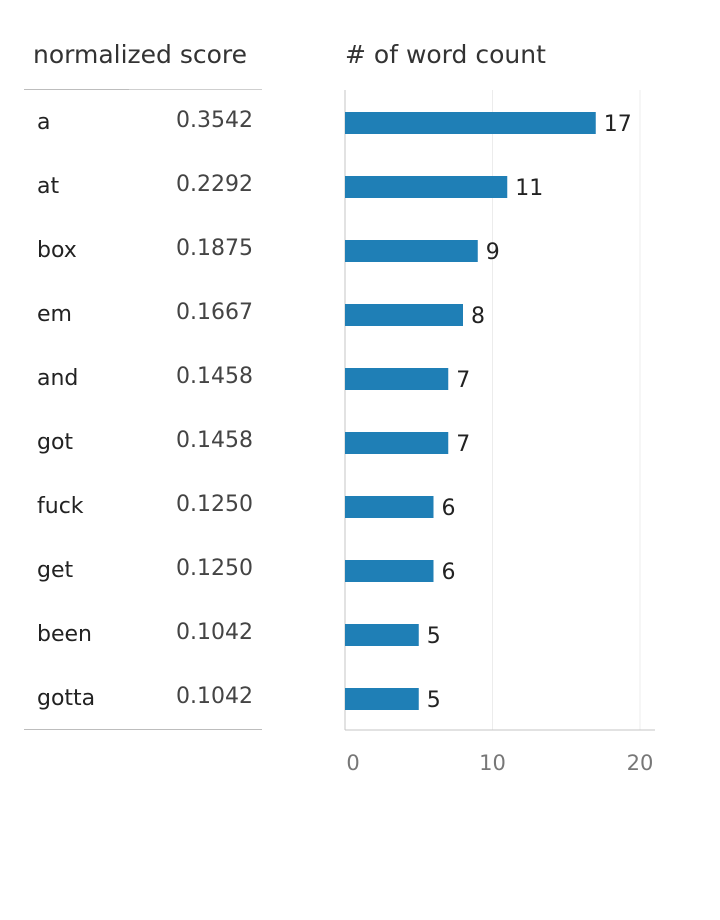  What do you see at coordinates (143, 380) in the screenshot?
I see `table-row: and 0.1458` at bounding box center [143, 380].